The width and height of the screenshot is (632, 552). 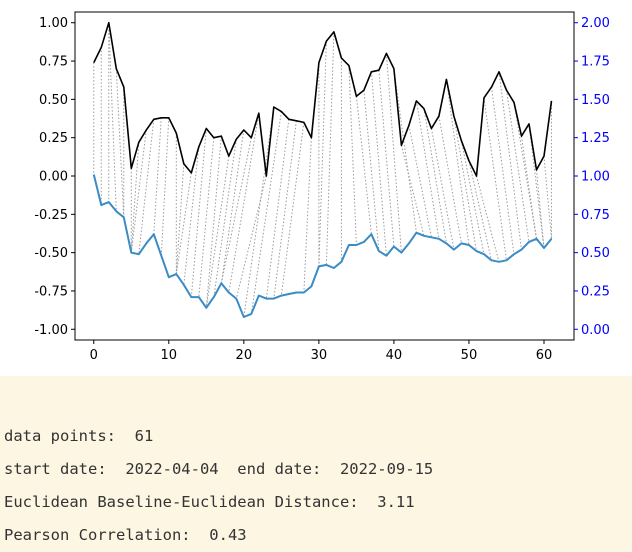 What do you see at coordinates (595, 62) in the screenshot?
I see `right-y-tick-label: 1.75` at bounding box center [595, 62].